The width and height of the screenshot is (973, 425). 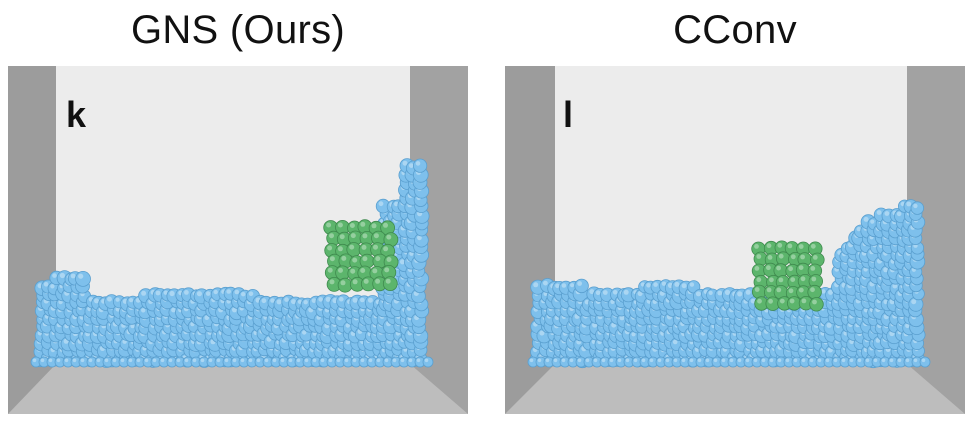 I want to click on particle, so click(x=428, y=362).